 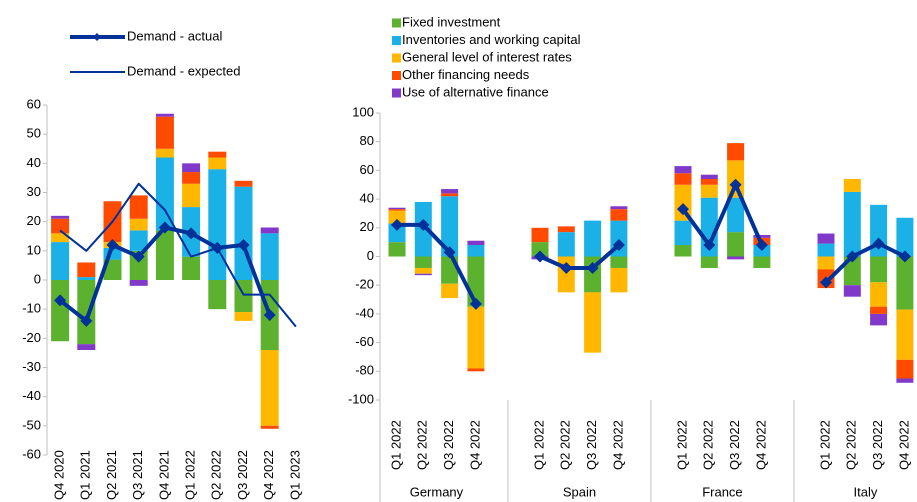 I want to click on y-tick-label: -80, so click(x=364, y=370).